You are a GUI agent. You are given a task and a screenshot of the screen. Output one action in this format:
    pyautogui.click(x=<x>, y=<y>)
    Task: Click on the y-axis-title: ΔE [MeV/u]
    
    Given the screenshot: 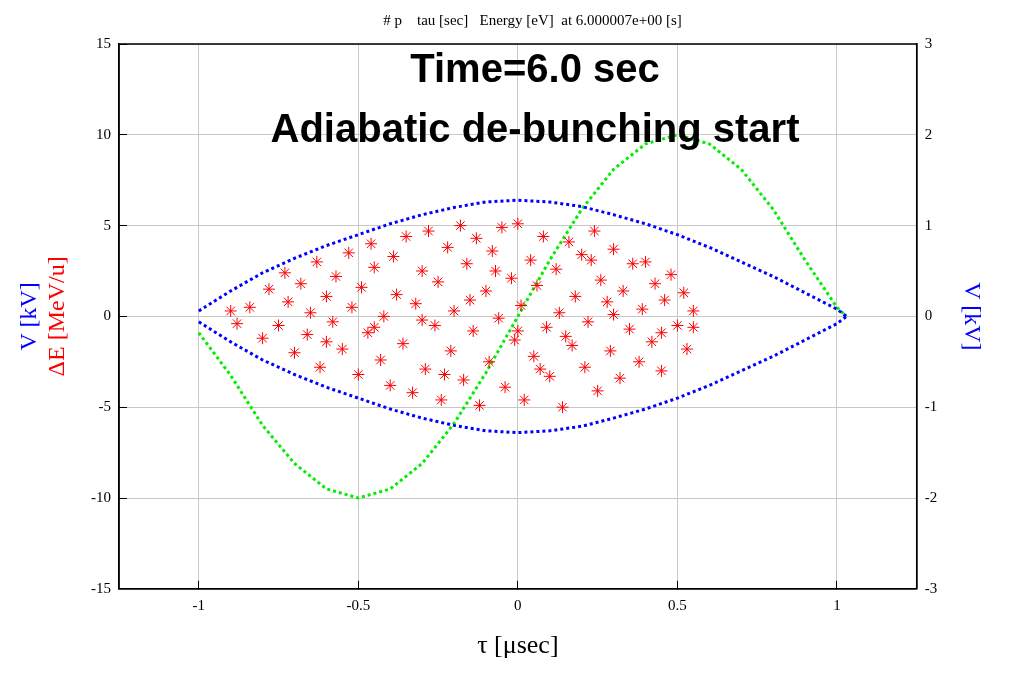 What is the action you would take?
    pyautogui.click(x=56, y=316)
    